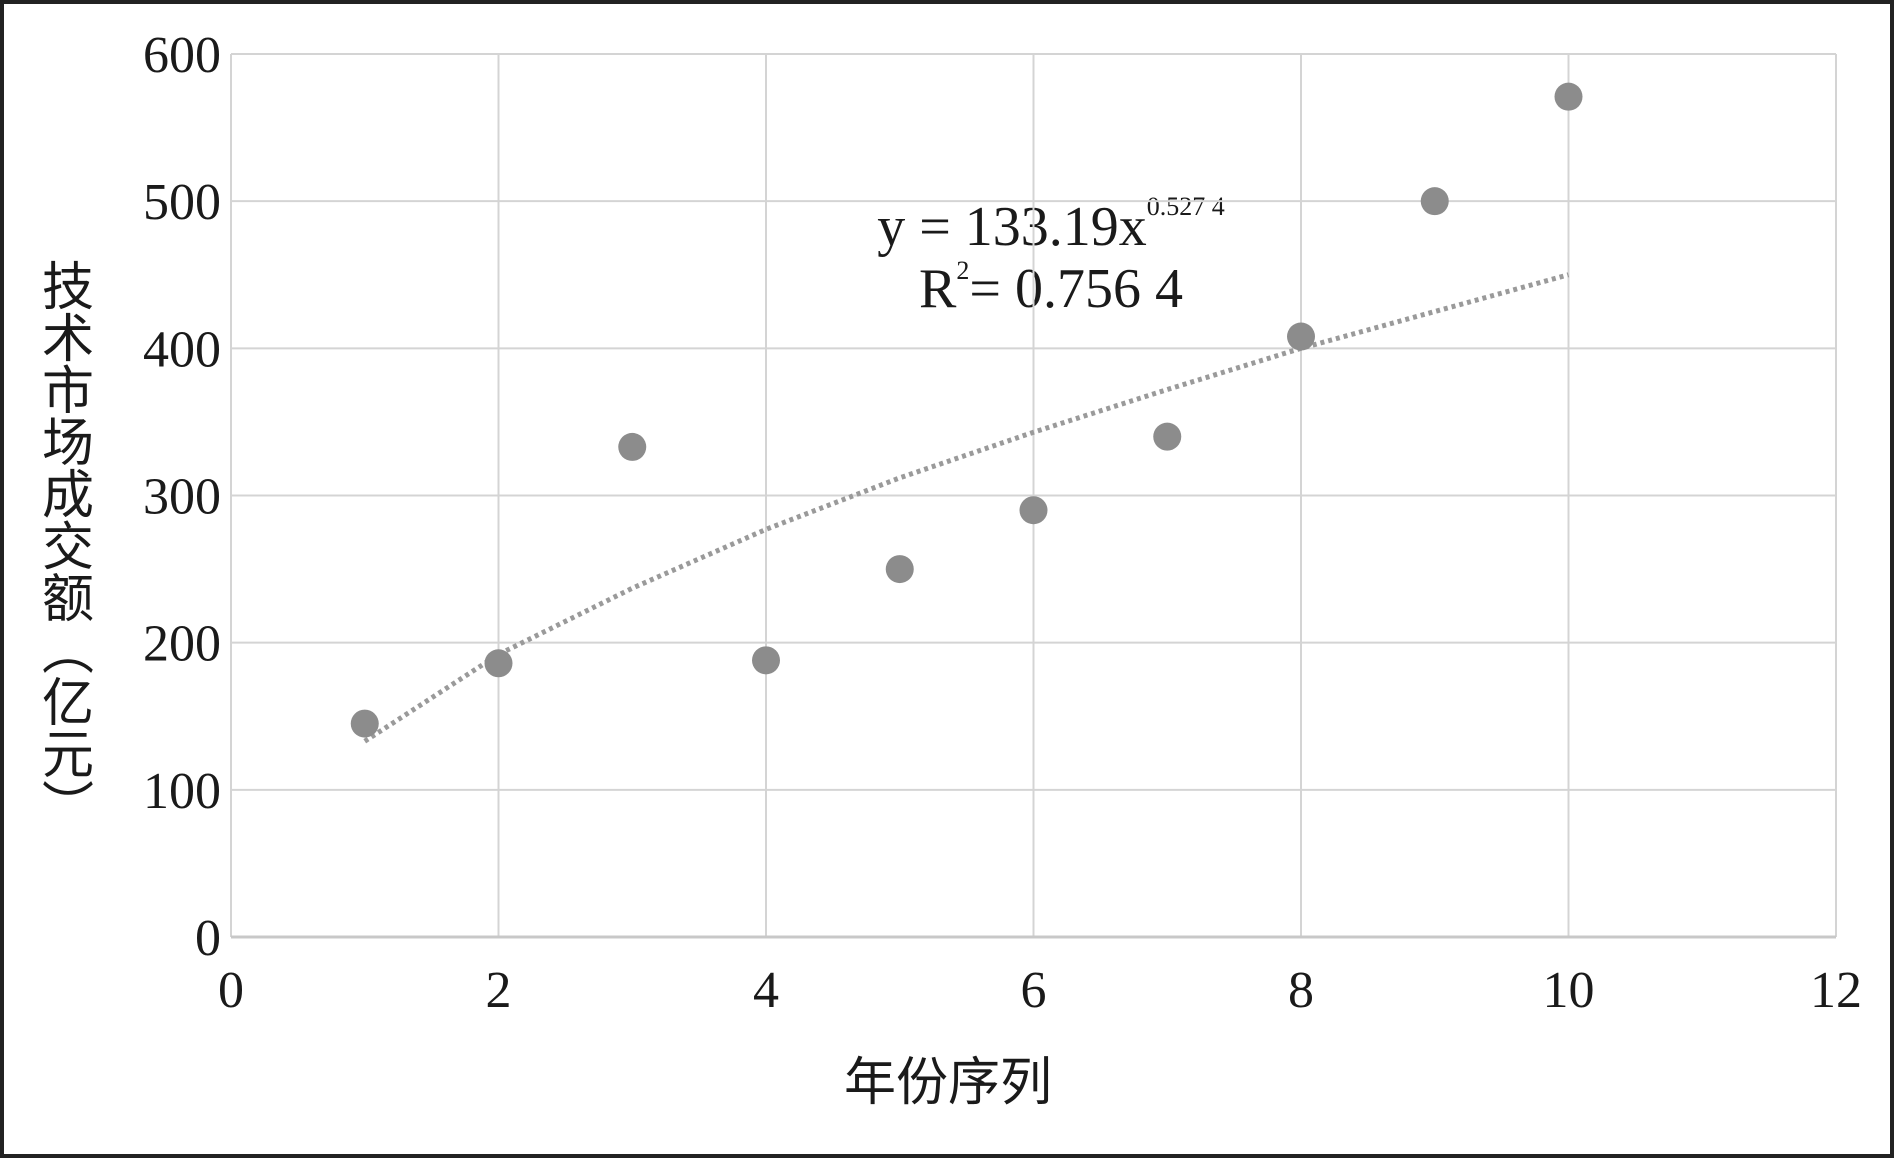 The width and height of the screenshot is (1894, 1158). Describe the element at coordinates (948, 1083) in the screenshot. I see `x-axis-label: 年份序列` at that location.